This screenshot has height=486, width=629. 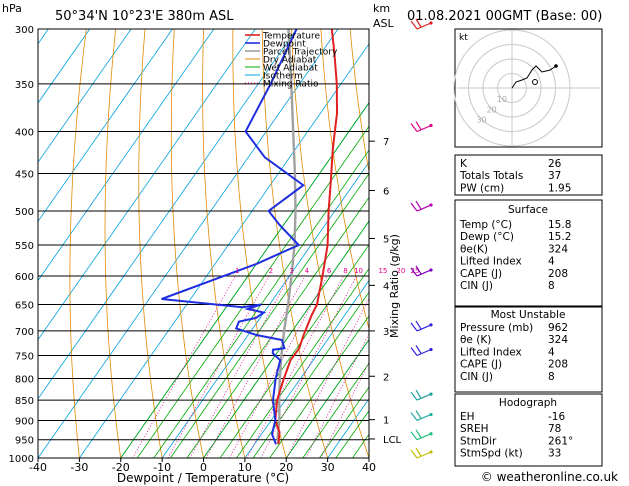 What do you see at coordinates (528, 315) in the screenshot?
I see `unstable-title: Most Unstable` at bounding box center [528, 315].